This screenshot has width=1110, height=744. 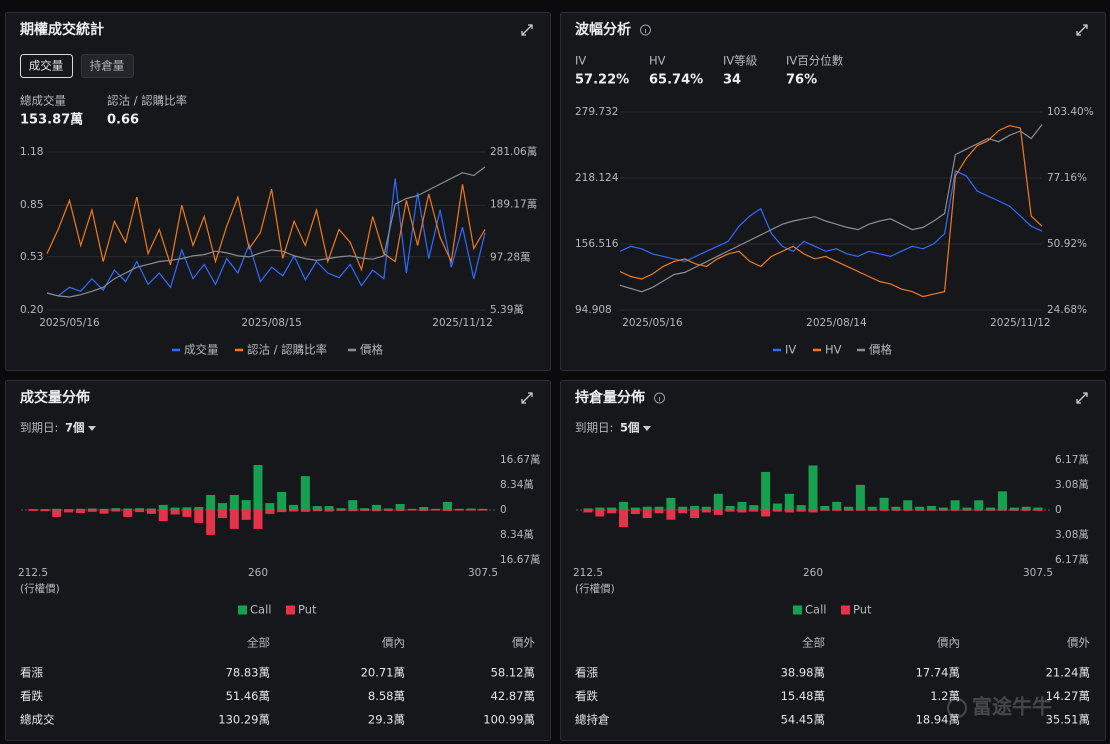 I want to click on y-tick-label: 218.124, so click(x=597, y=178).